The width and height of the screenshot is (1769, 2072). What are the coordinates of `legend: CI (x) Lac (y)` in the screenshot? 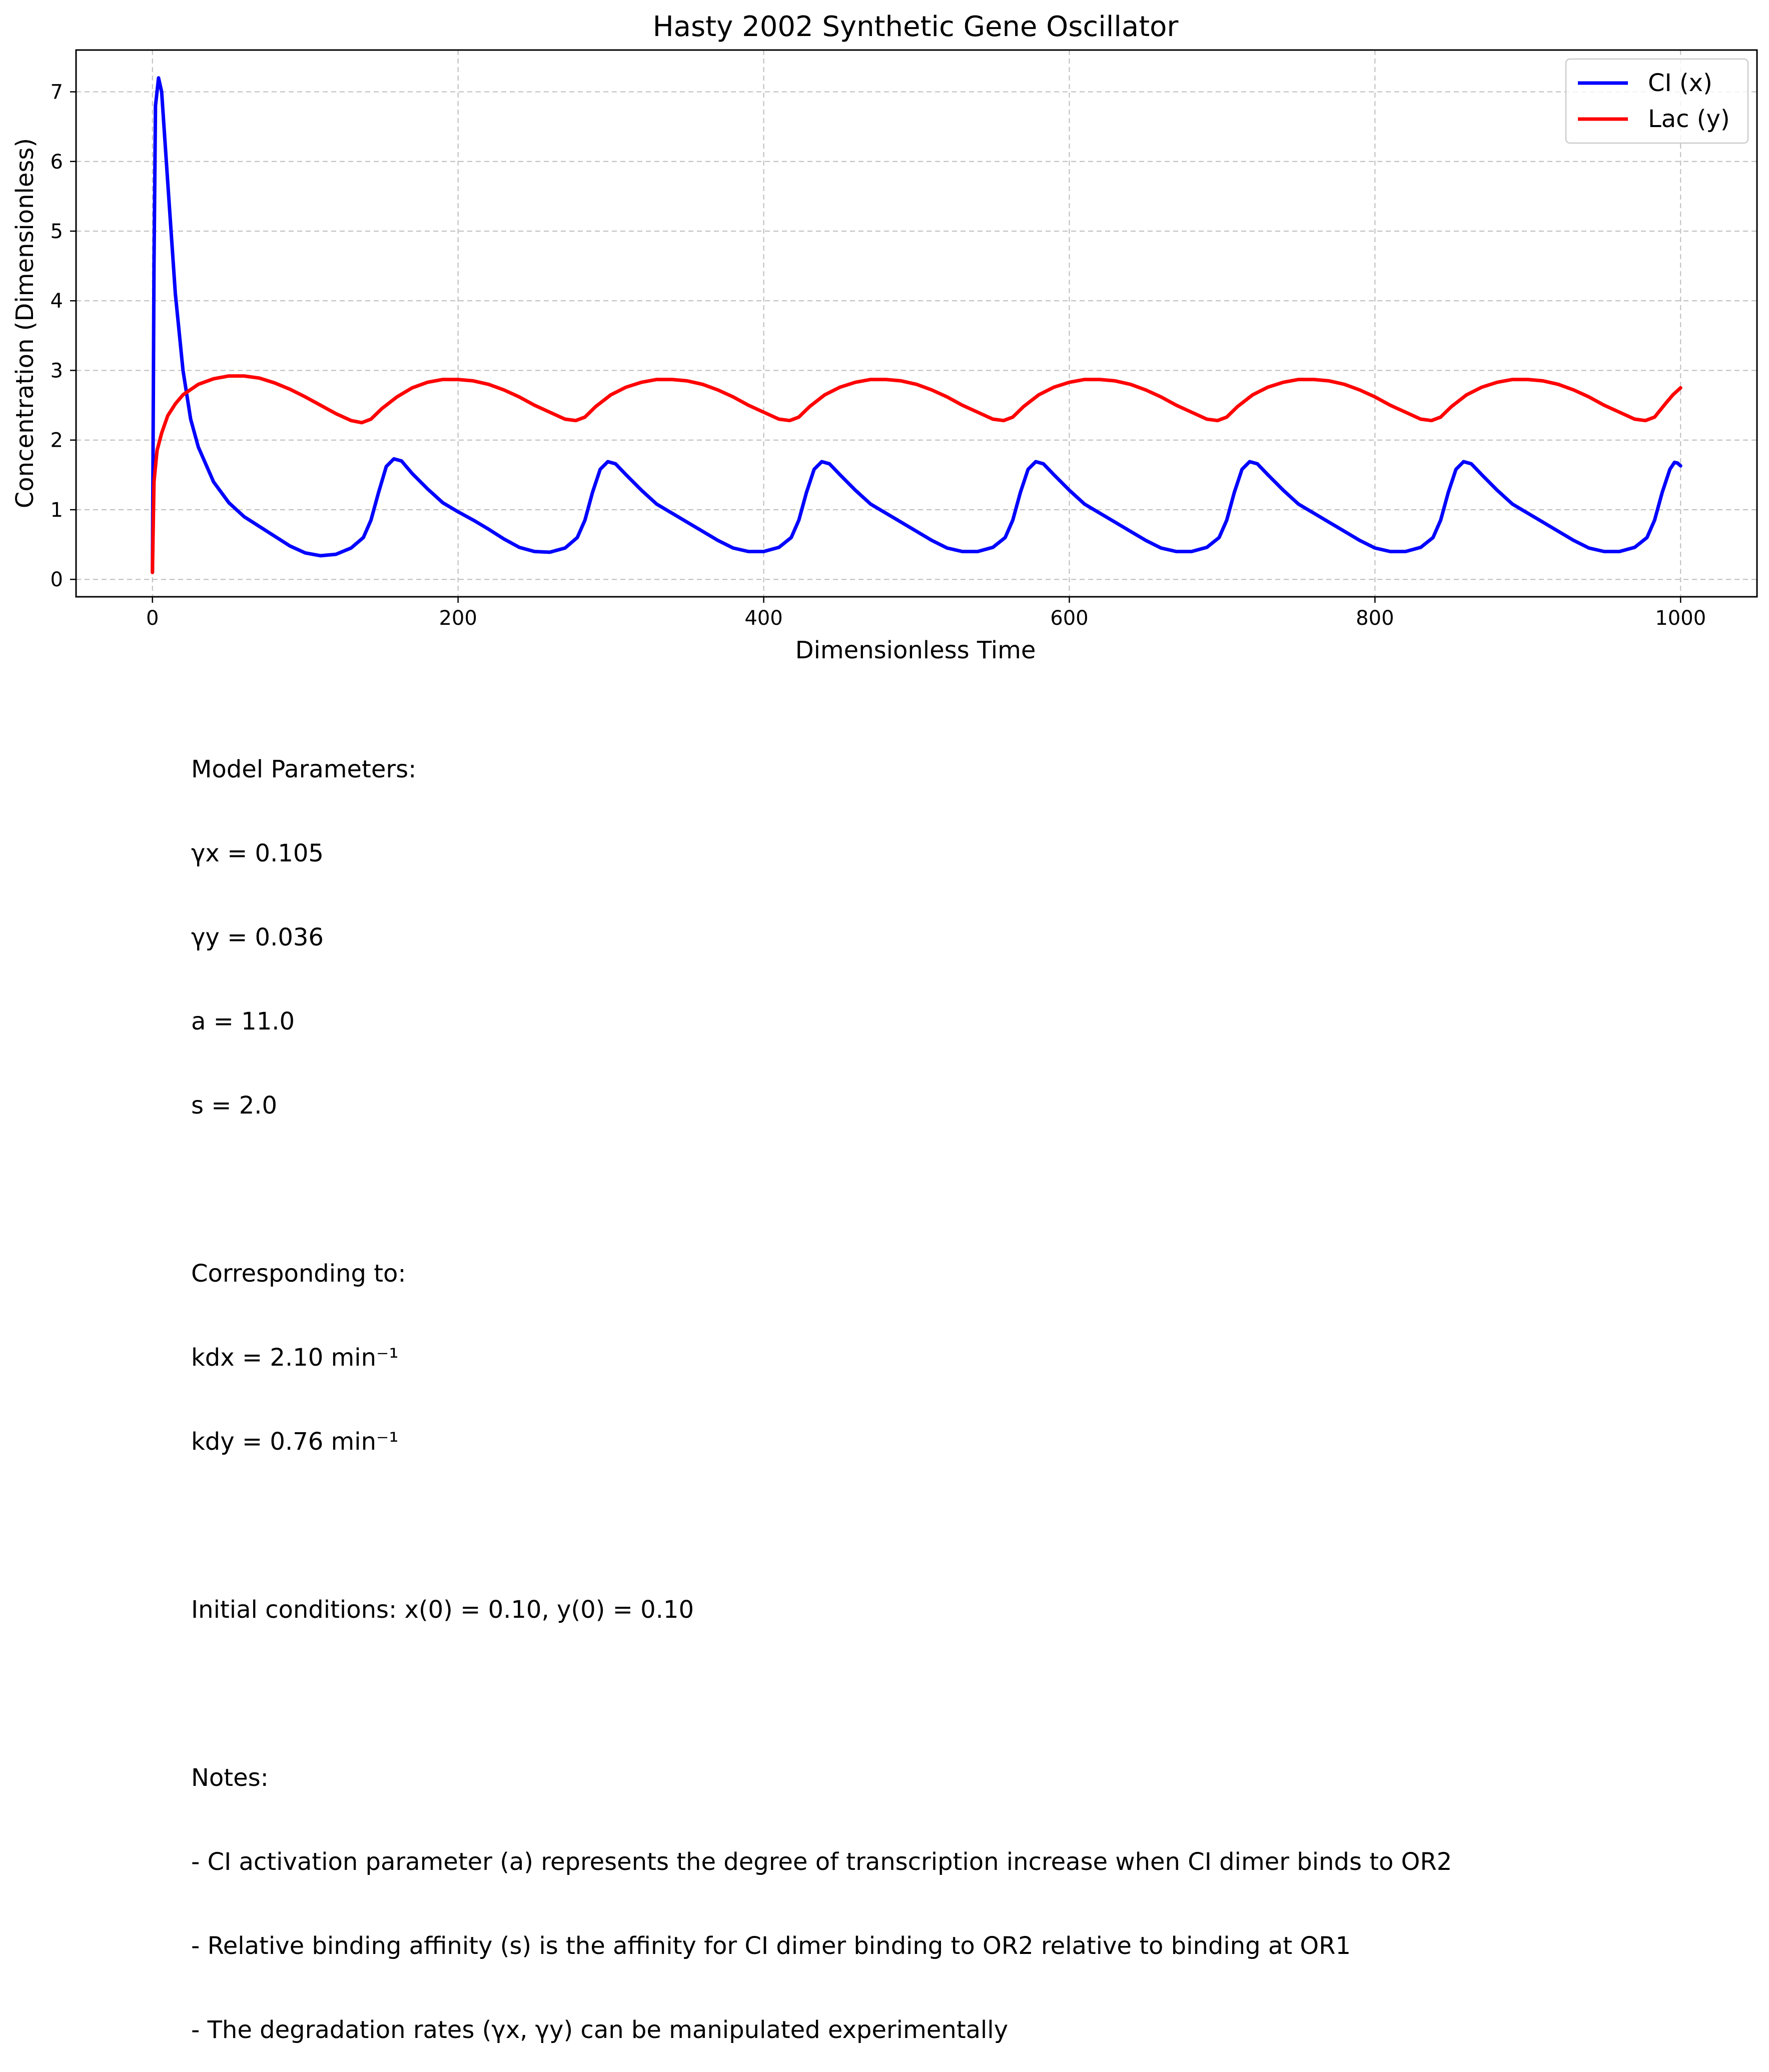 It's located at (1657, 101).